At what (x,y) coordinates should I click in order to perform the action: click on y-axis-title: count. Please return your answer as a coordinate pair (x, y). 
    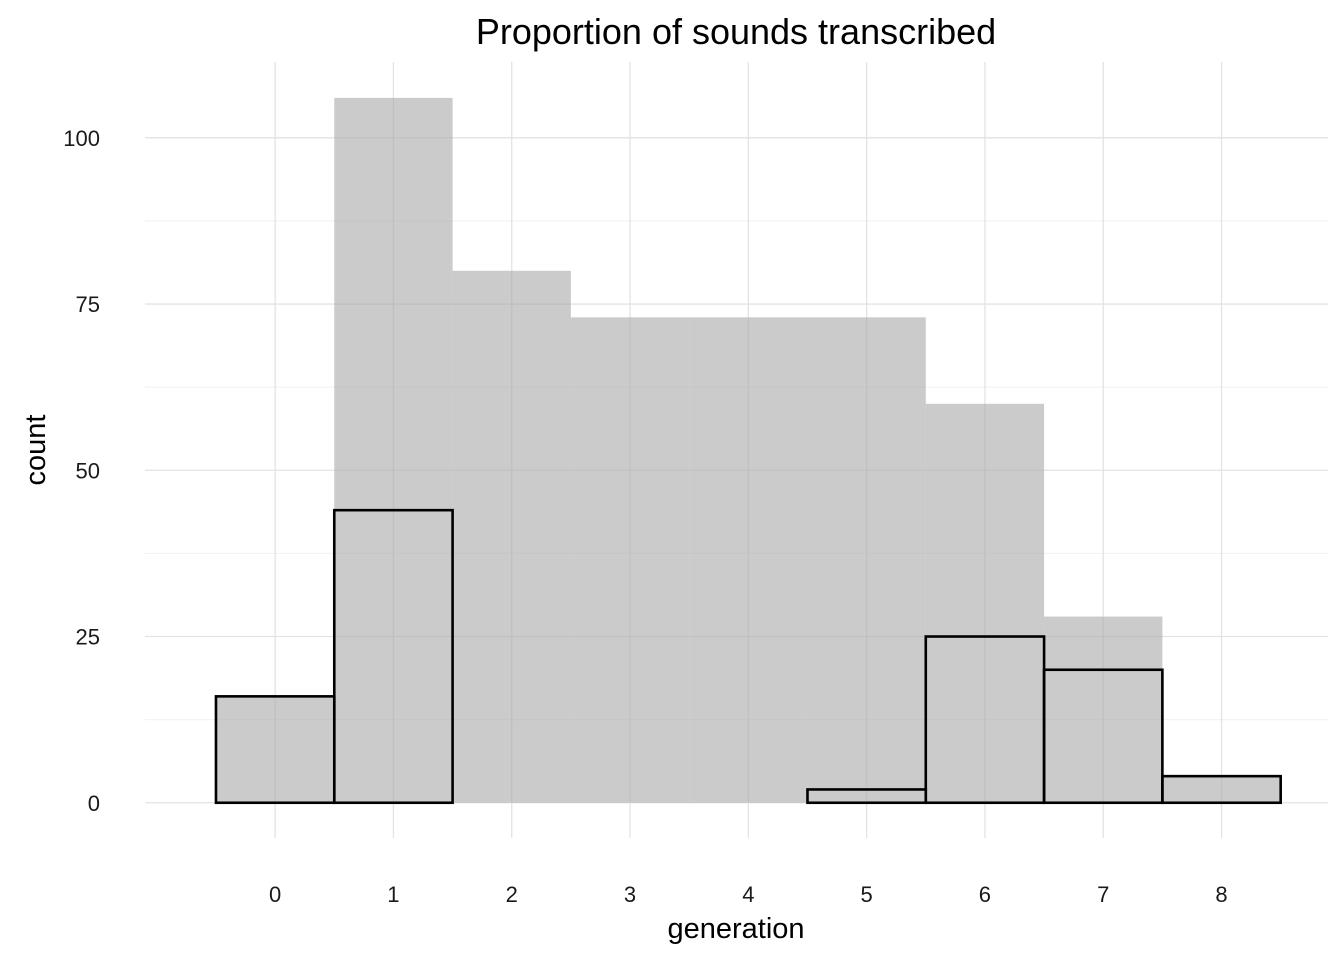
    Looking at the image, I should click on (36, 450).